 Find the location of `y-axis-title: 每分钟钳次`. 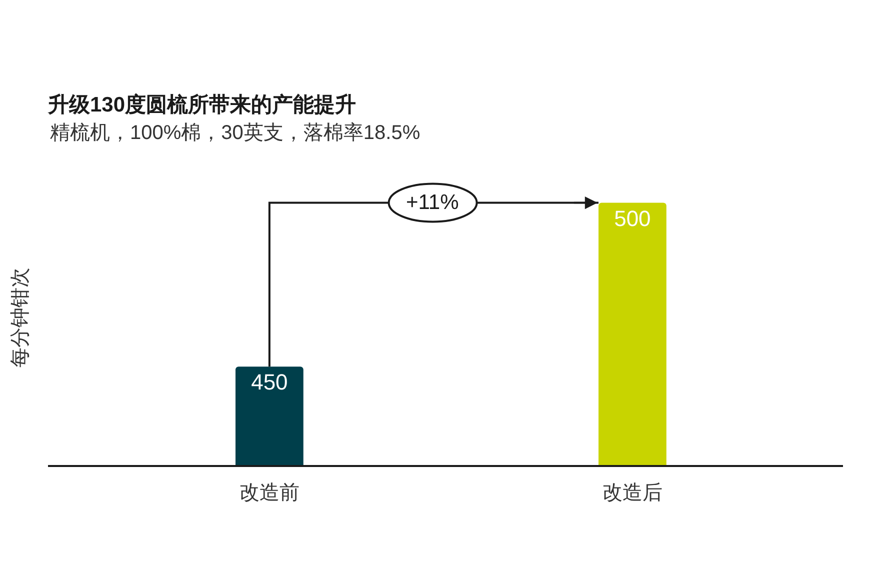

y-axis-title: 每分钟钳次 is located at coordinates (21, 318).